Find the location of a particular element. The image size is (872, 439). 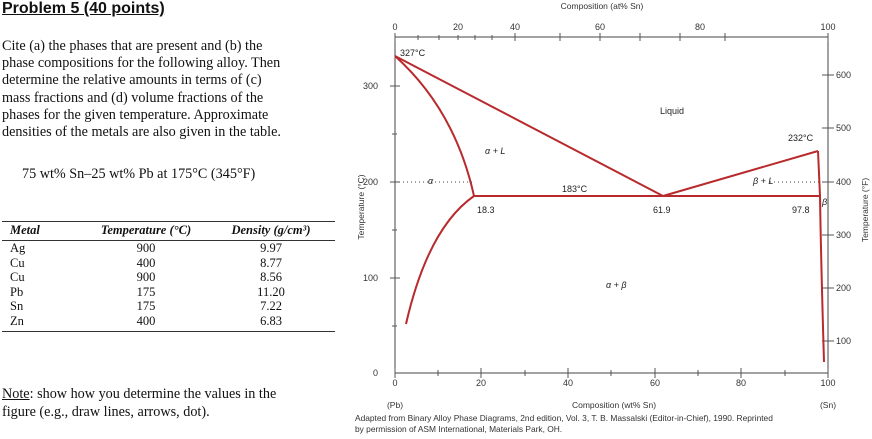

eutectic-temperature-label: 183°C is located at coordinates (575, 189).